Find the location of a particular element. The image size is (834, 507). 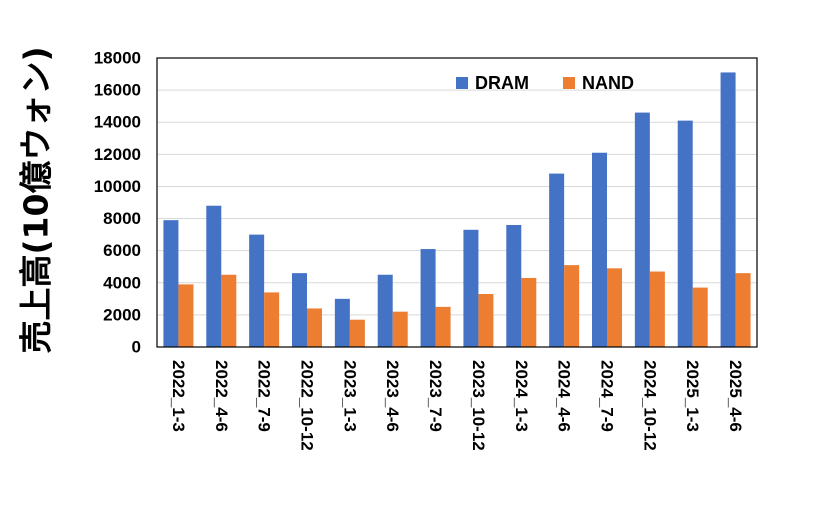

y-tick-label: 6000 is located at coordinates (122, 250).